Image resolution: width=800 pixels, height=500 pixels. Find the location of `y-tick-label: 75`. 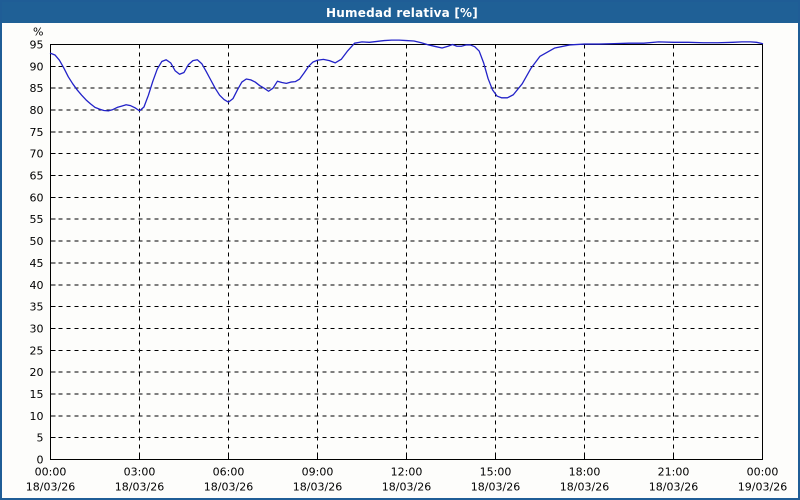

y-tick-label: 75 is located at coordinates (37, 132).